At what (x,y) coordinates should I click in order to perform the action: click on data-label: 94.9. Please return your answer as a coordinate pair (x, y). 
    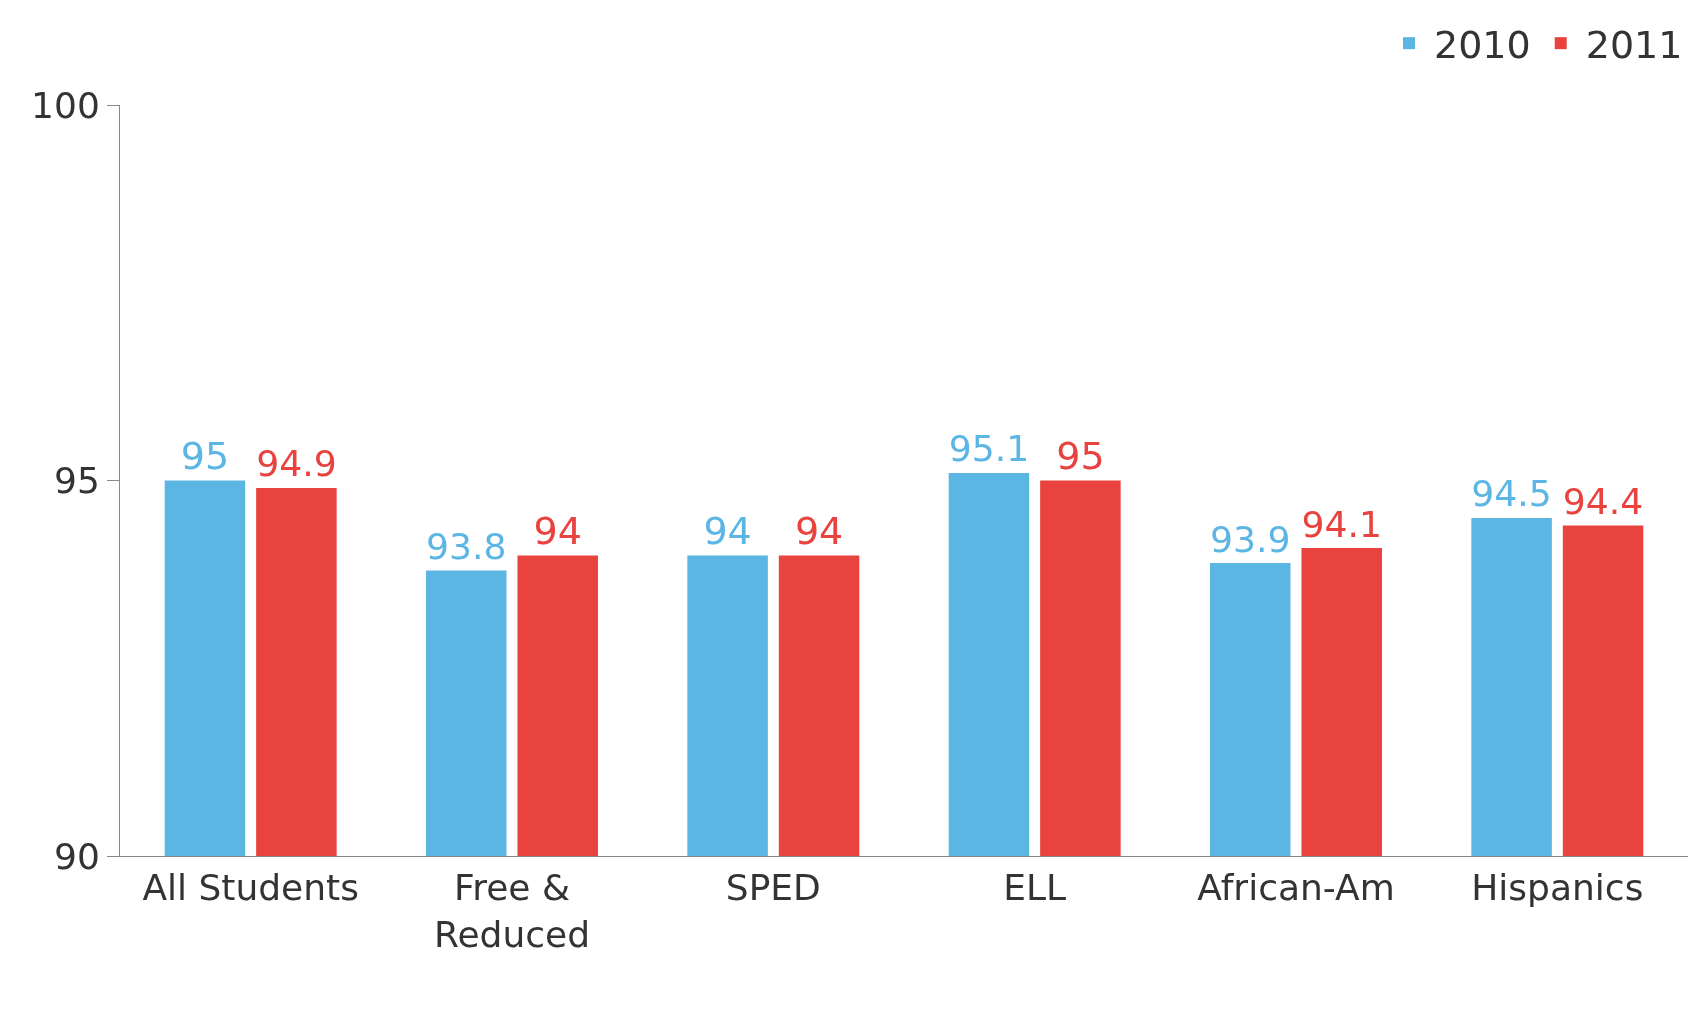
    Looking at the image, I should click on (296, 464).